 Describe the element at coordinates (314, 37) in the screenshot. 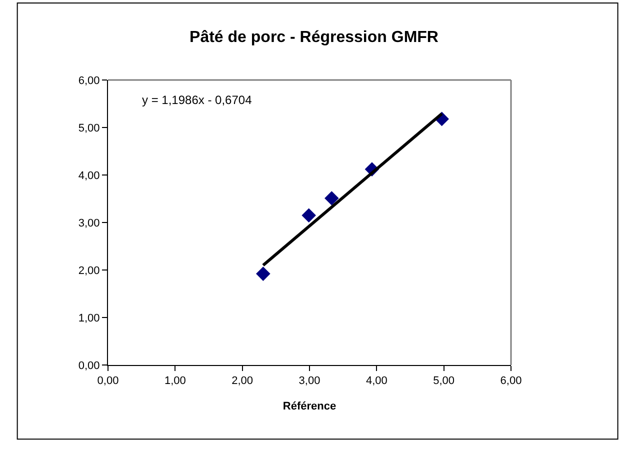

I see `chart-title: Pâté de porc - Régression GMFR` at that location.